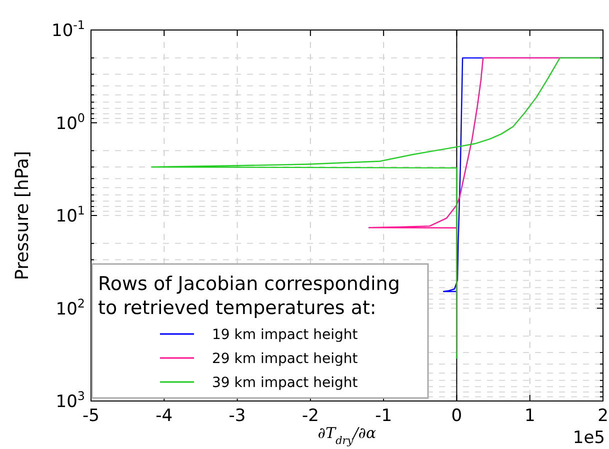 The image size is (609, 449). Describe the element at coordinates (91, 416) in the screenshot. I see `x-tick-label: -5` at that location.